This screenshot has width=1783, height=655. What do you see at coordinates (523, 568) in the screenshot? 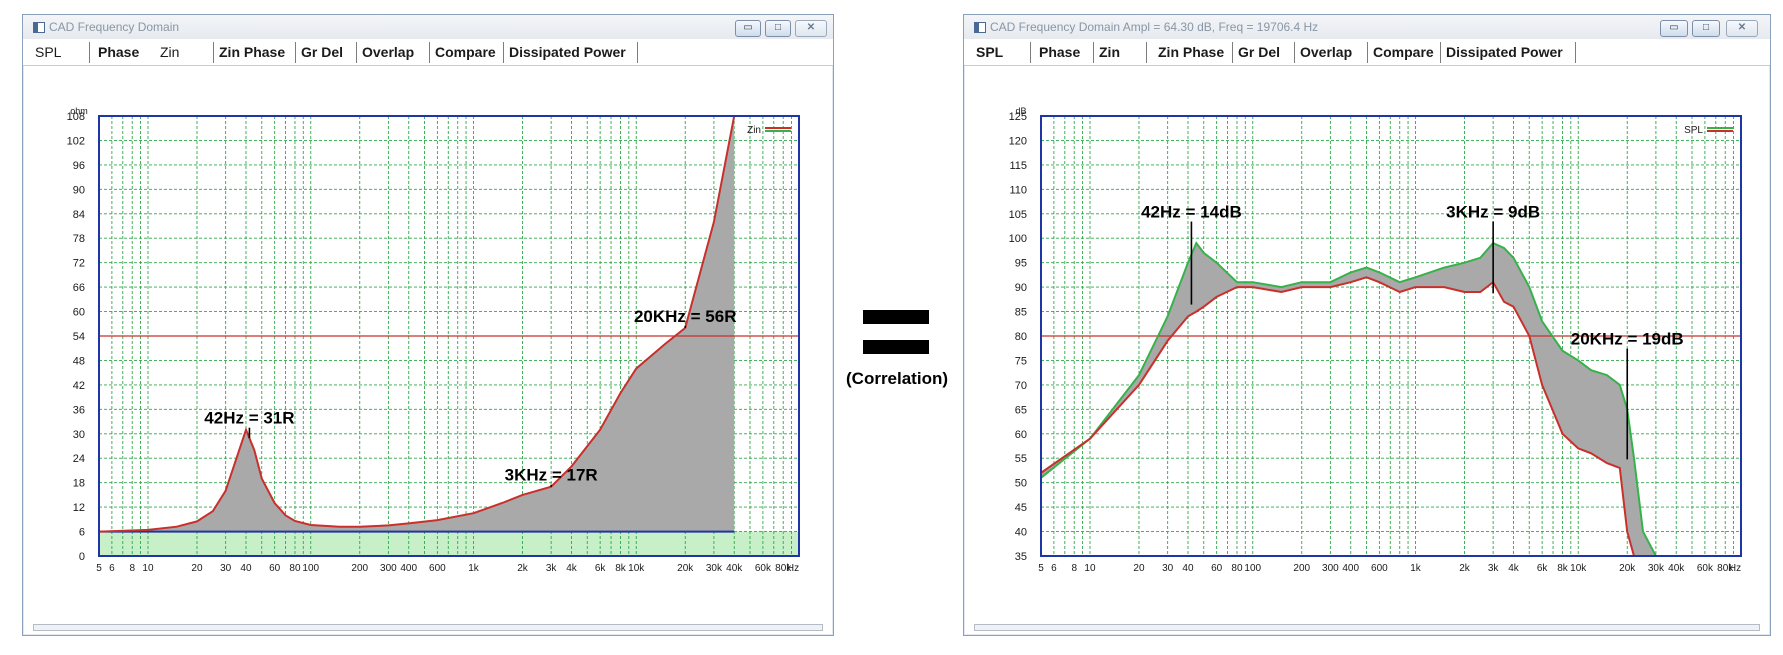
I see `x-tick-label: 2k` at bounding box center [523, 568].